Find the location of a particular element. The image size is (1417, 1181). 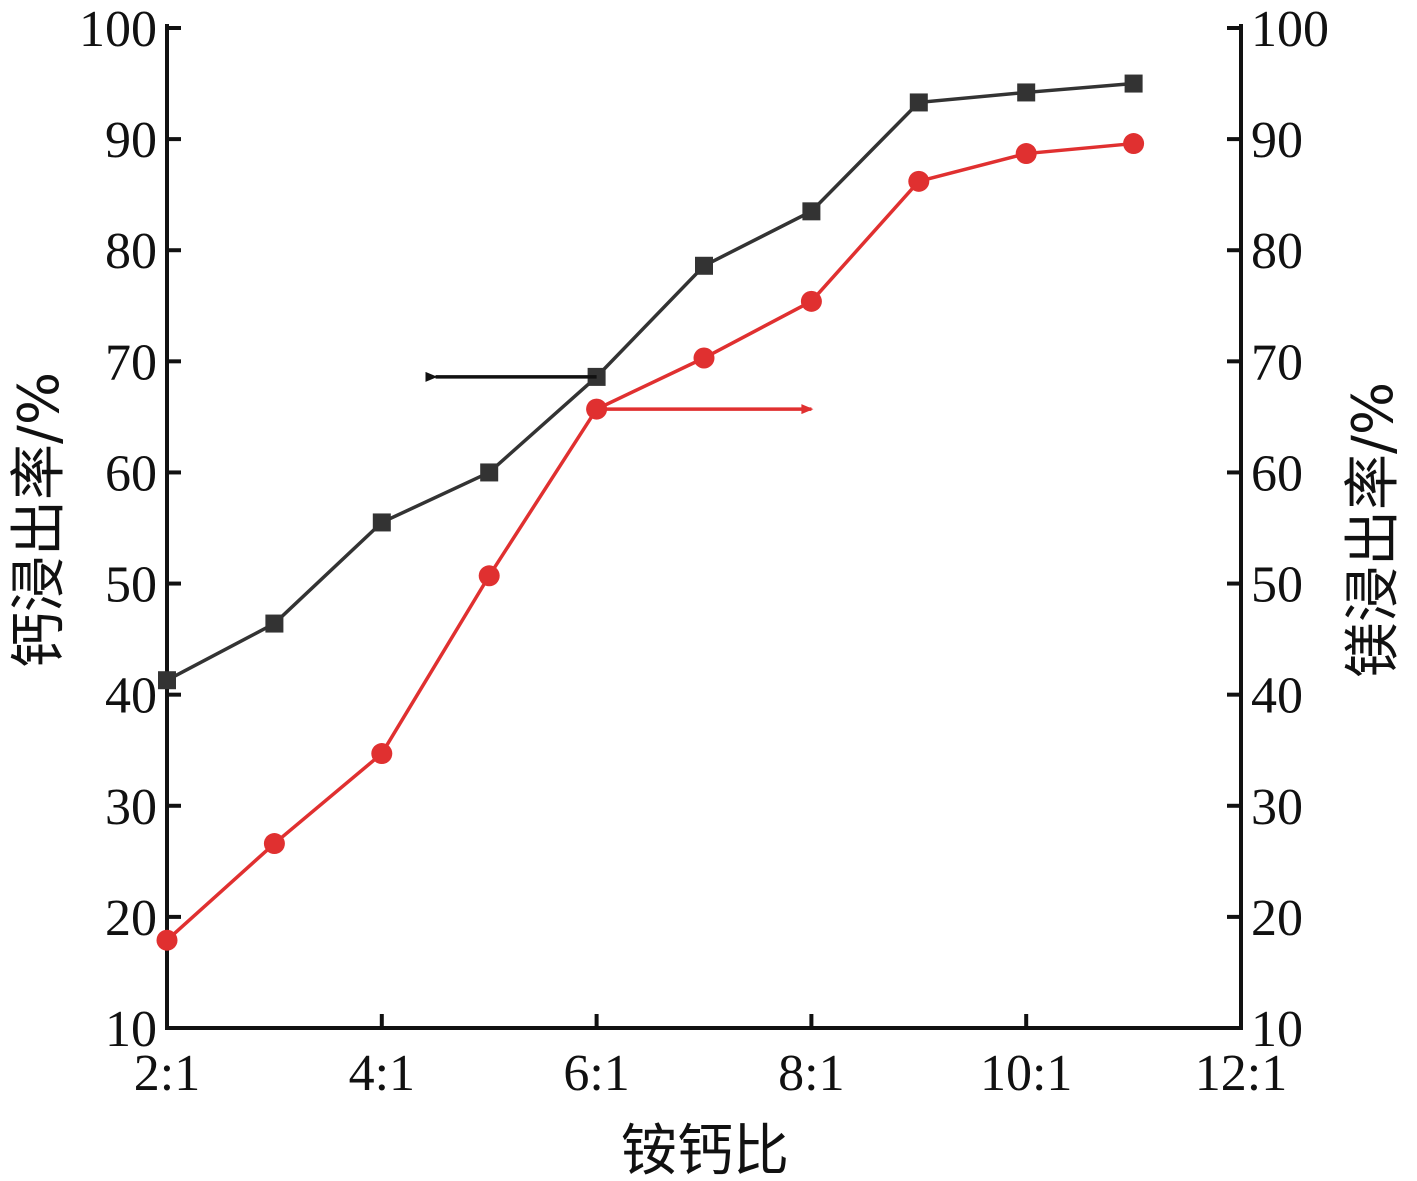

y-left-tick-label: 30 is located at coordinates (131, 807).